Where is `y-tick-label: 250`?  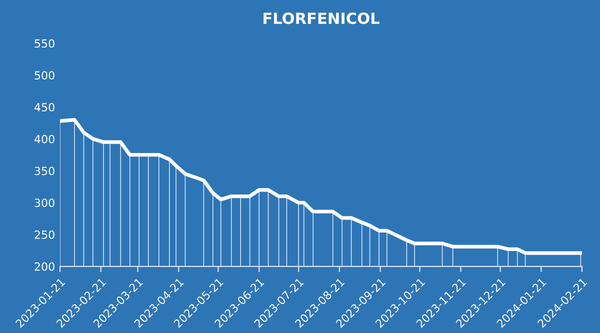 y-tick-label: 250 is located at coordinates (44, 234).